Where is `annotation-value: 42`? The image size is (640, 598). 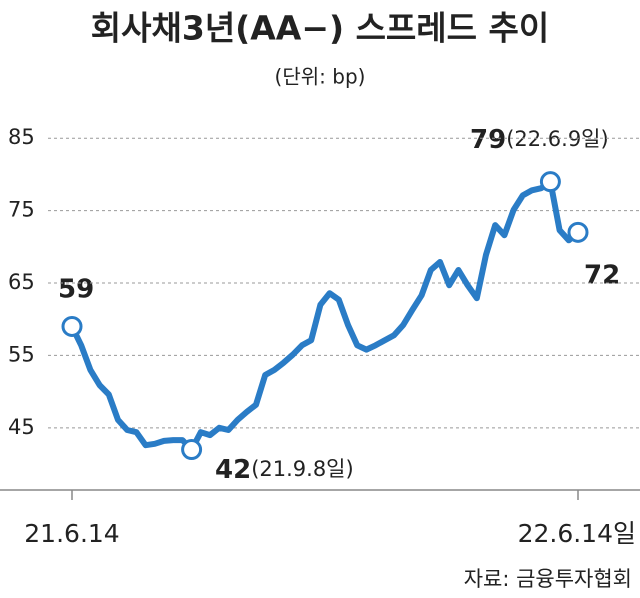 annotation-value: 42 is located at coordinates (233, 470).